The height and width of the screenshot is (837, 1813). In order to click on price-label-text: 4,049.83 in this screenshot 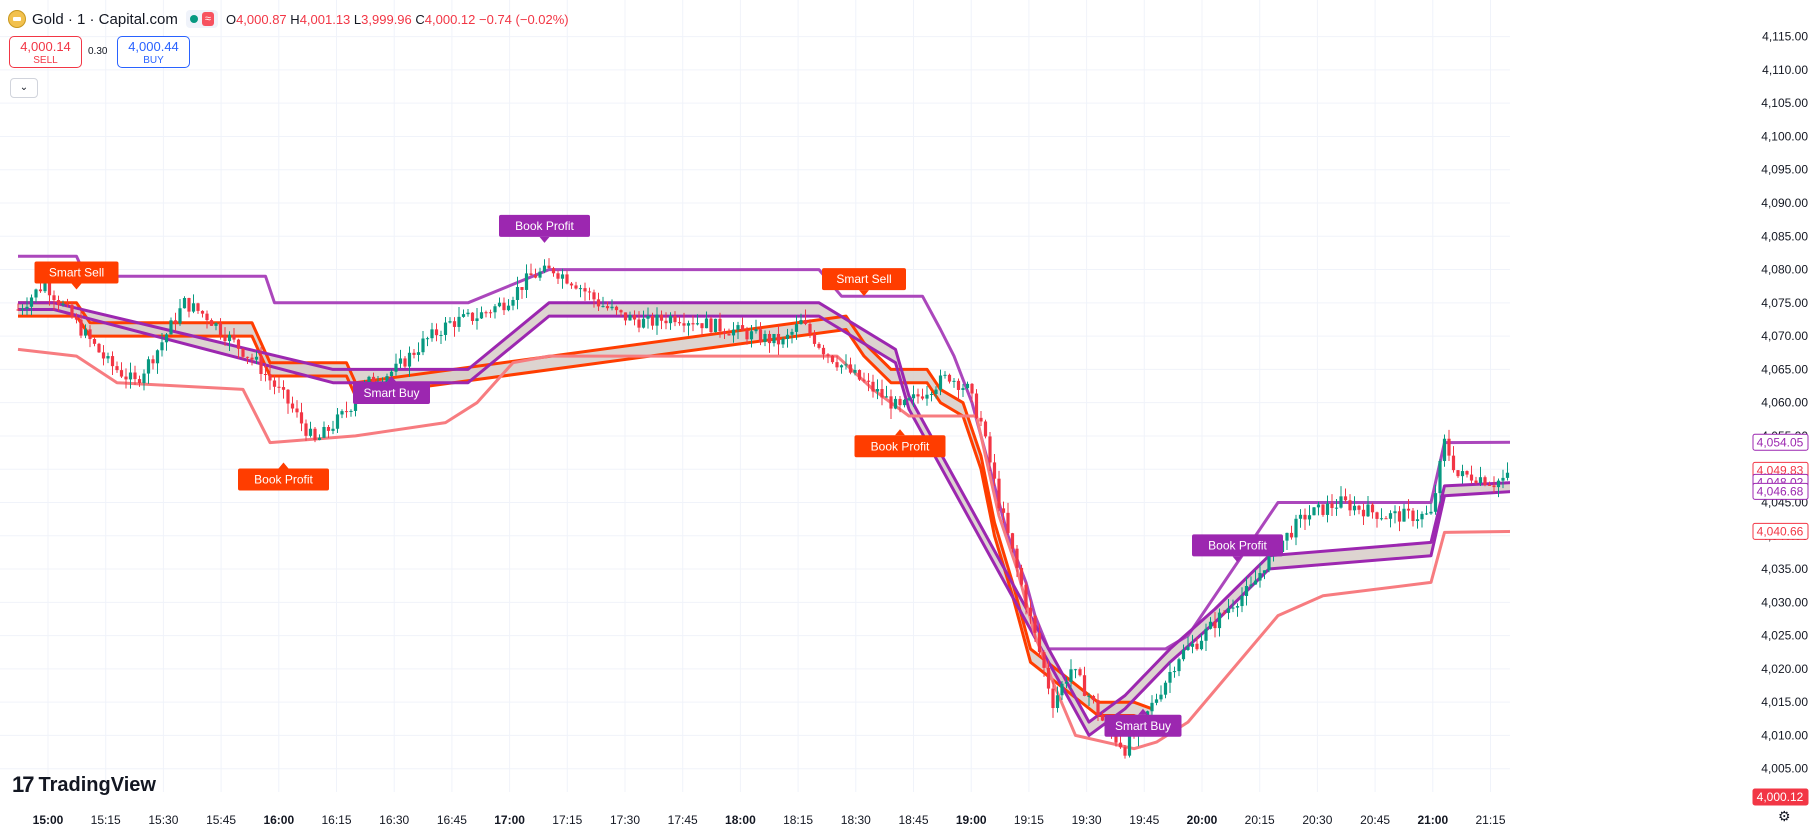, I will do `click(1780, 470)`.